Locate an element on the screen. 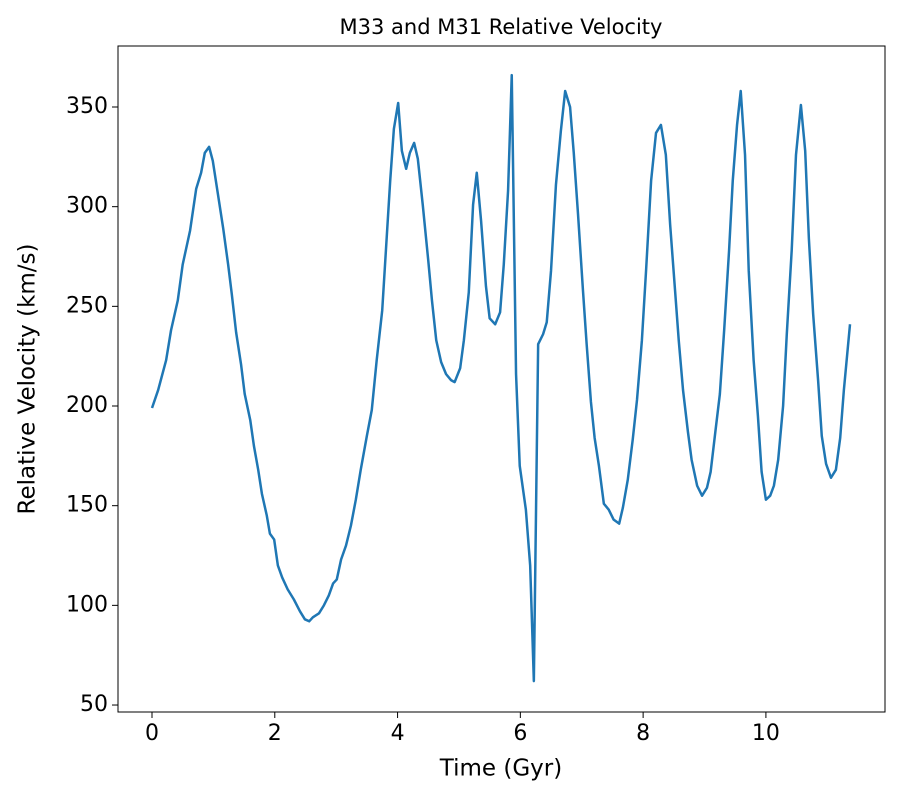 The width and height of the screenshot is (900, 800). x-tick-label: 4 is located at coordinates (398, 733).